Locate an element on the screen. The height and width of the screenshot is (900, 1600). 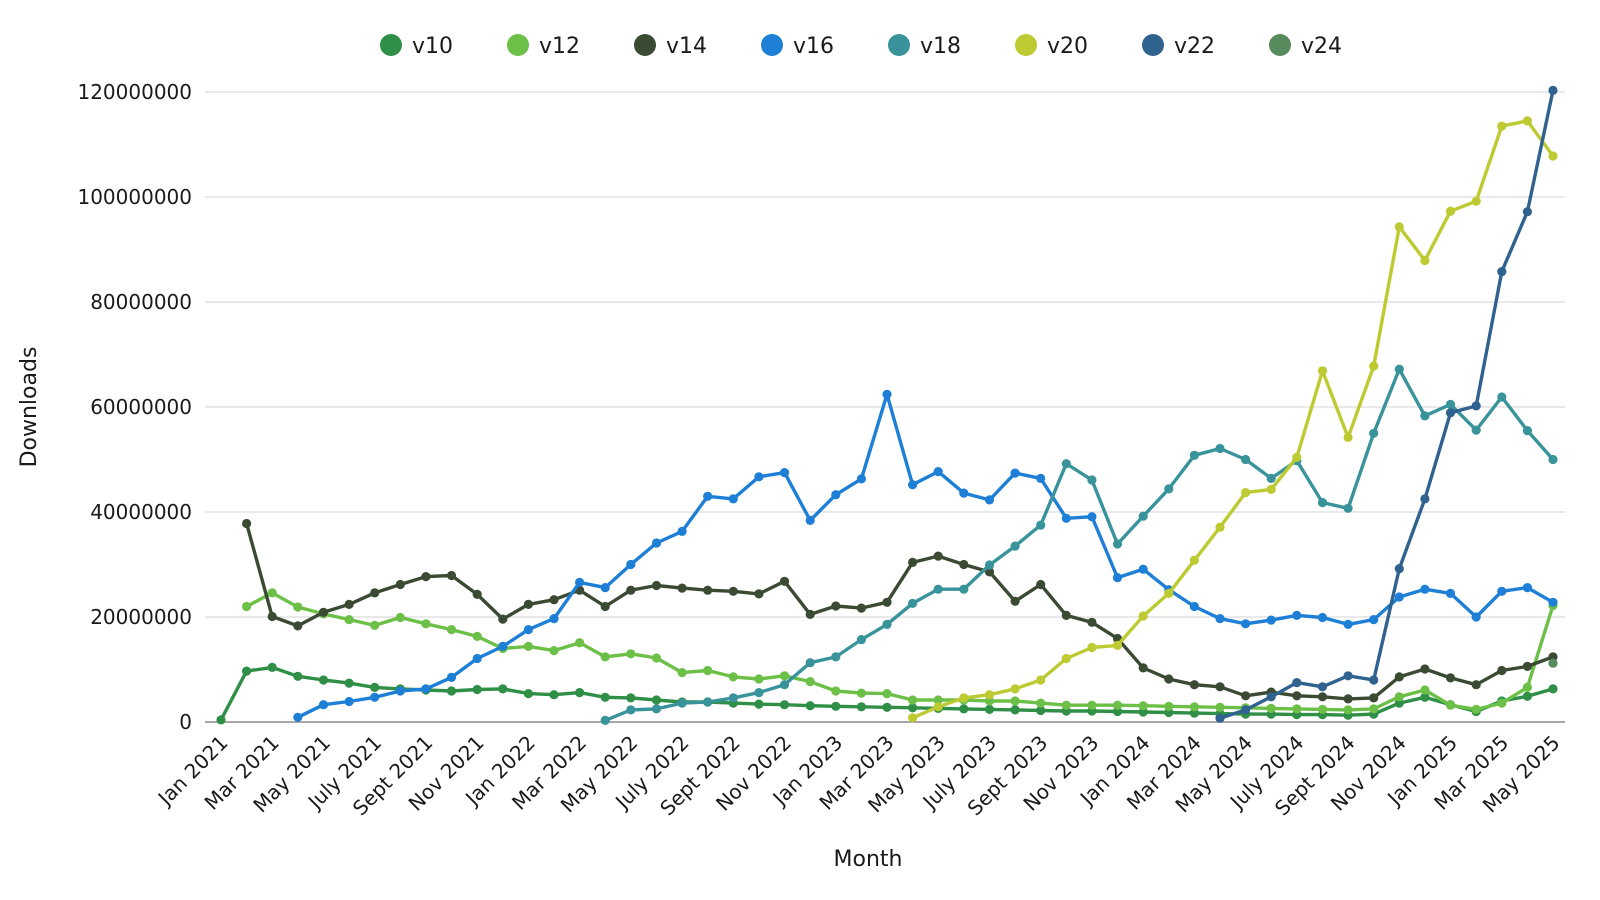
legend-swatch-v14 is located at coordinates (645, 45).